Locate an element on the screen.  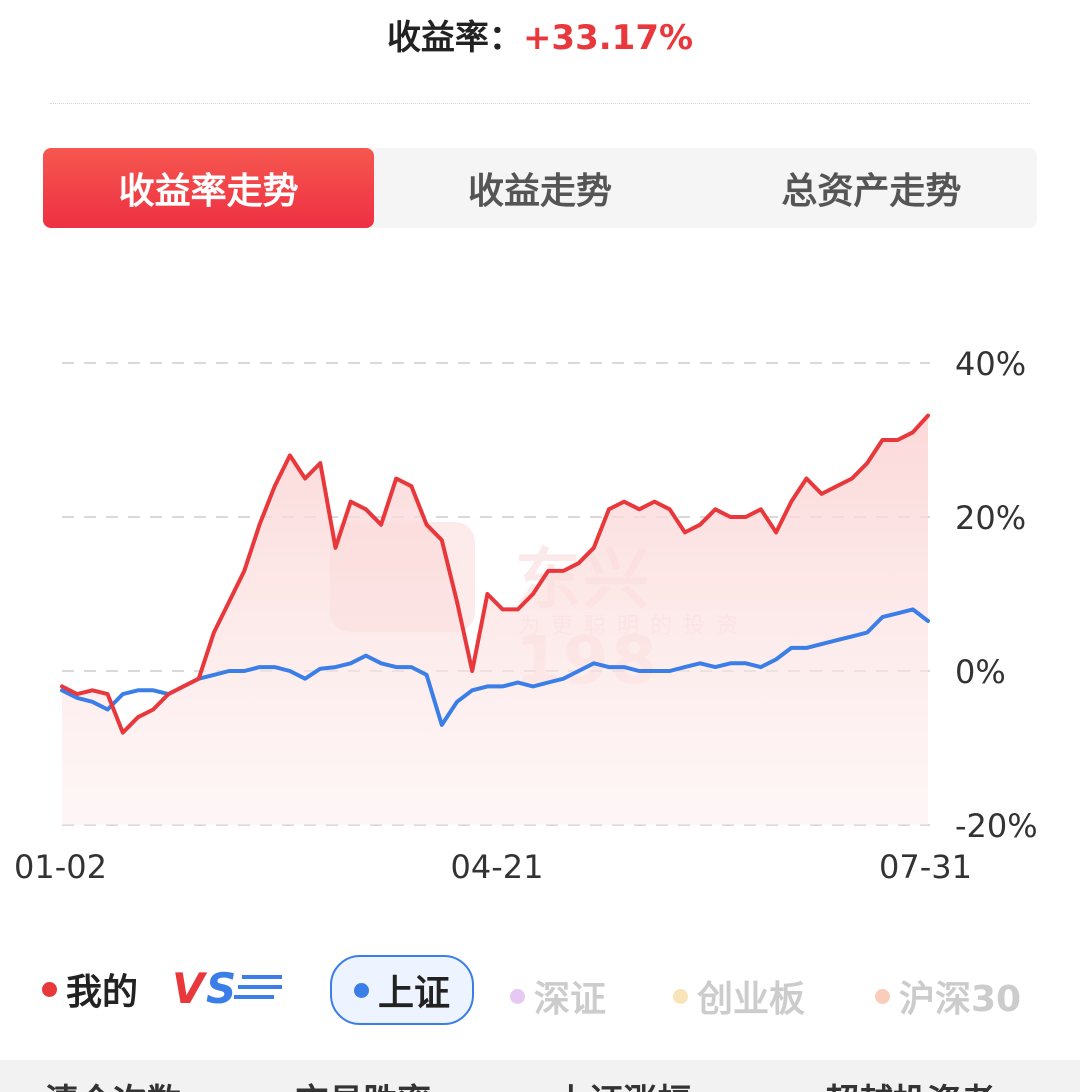
legend-chinext-dot is located at coordinates (680, 996).